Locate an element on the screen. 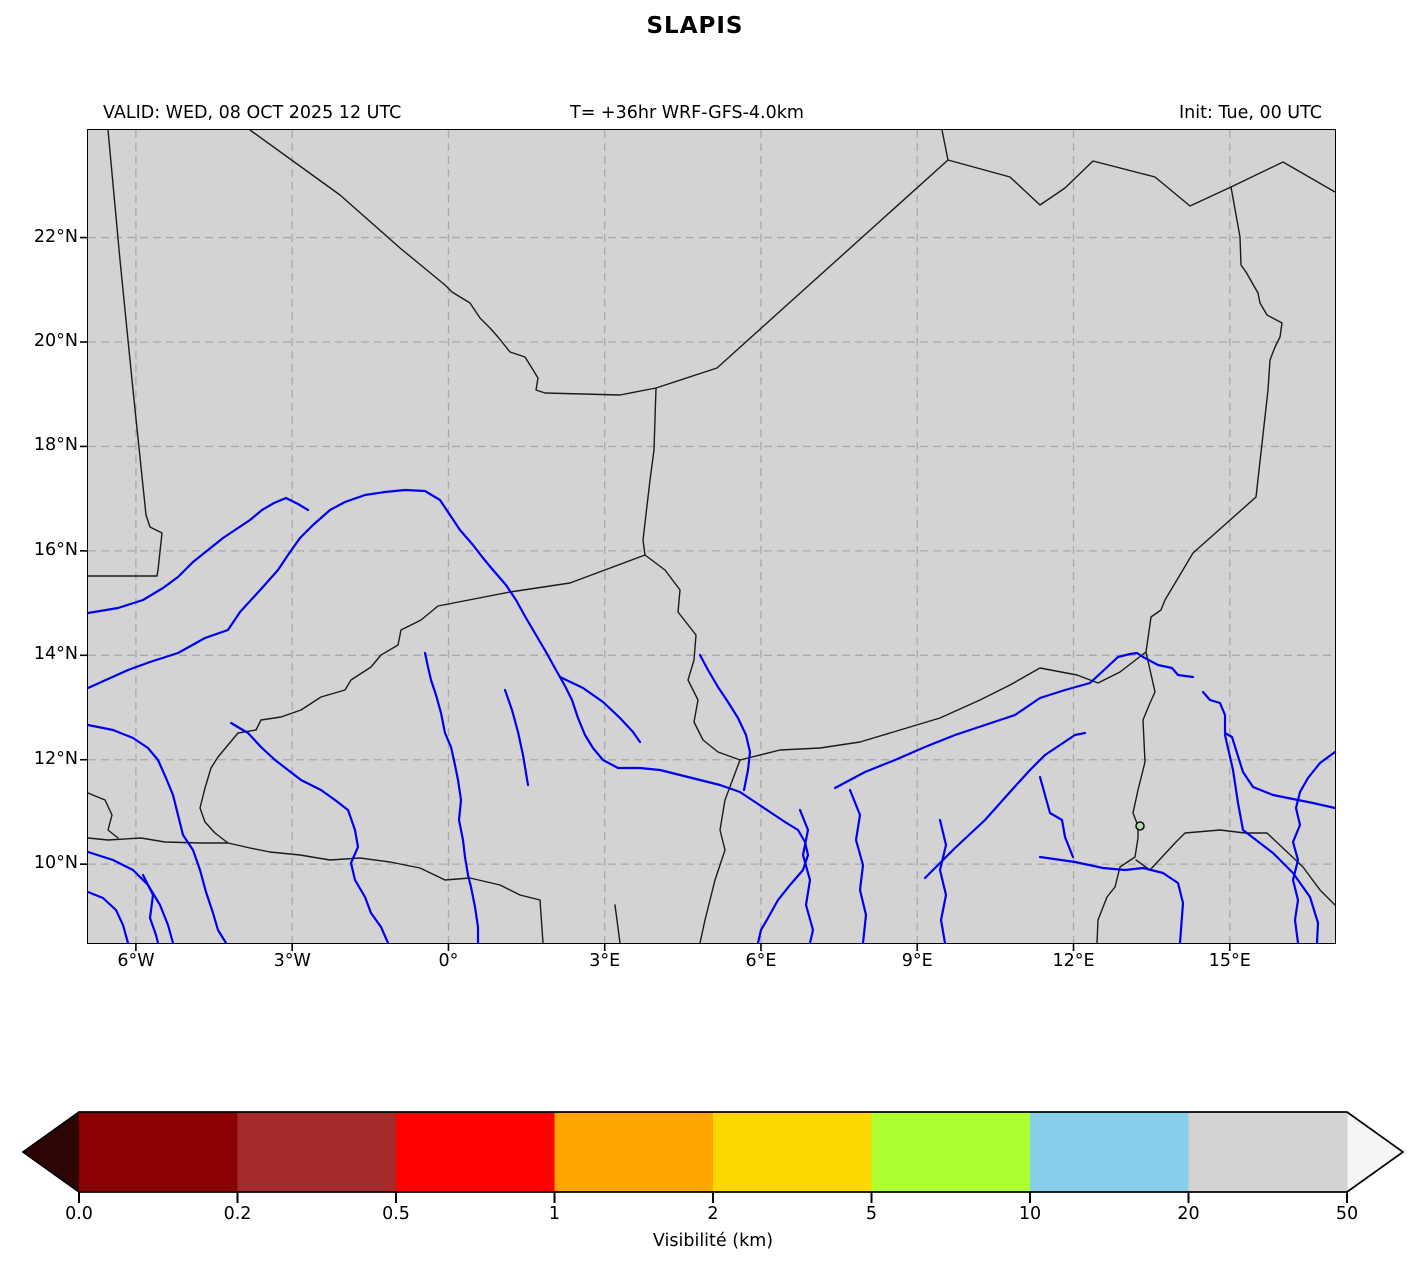 This screenshot has height=1263, width=1425. river-hadejia is located at coordinates (943, 881).